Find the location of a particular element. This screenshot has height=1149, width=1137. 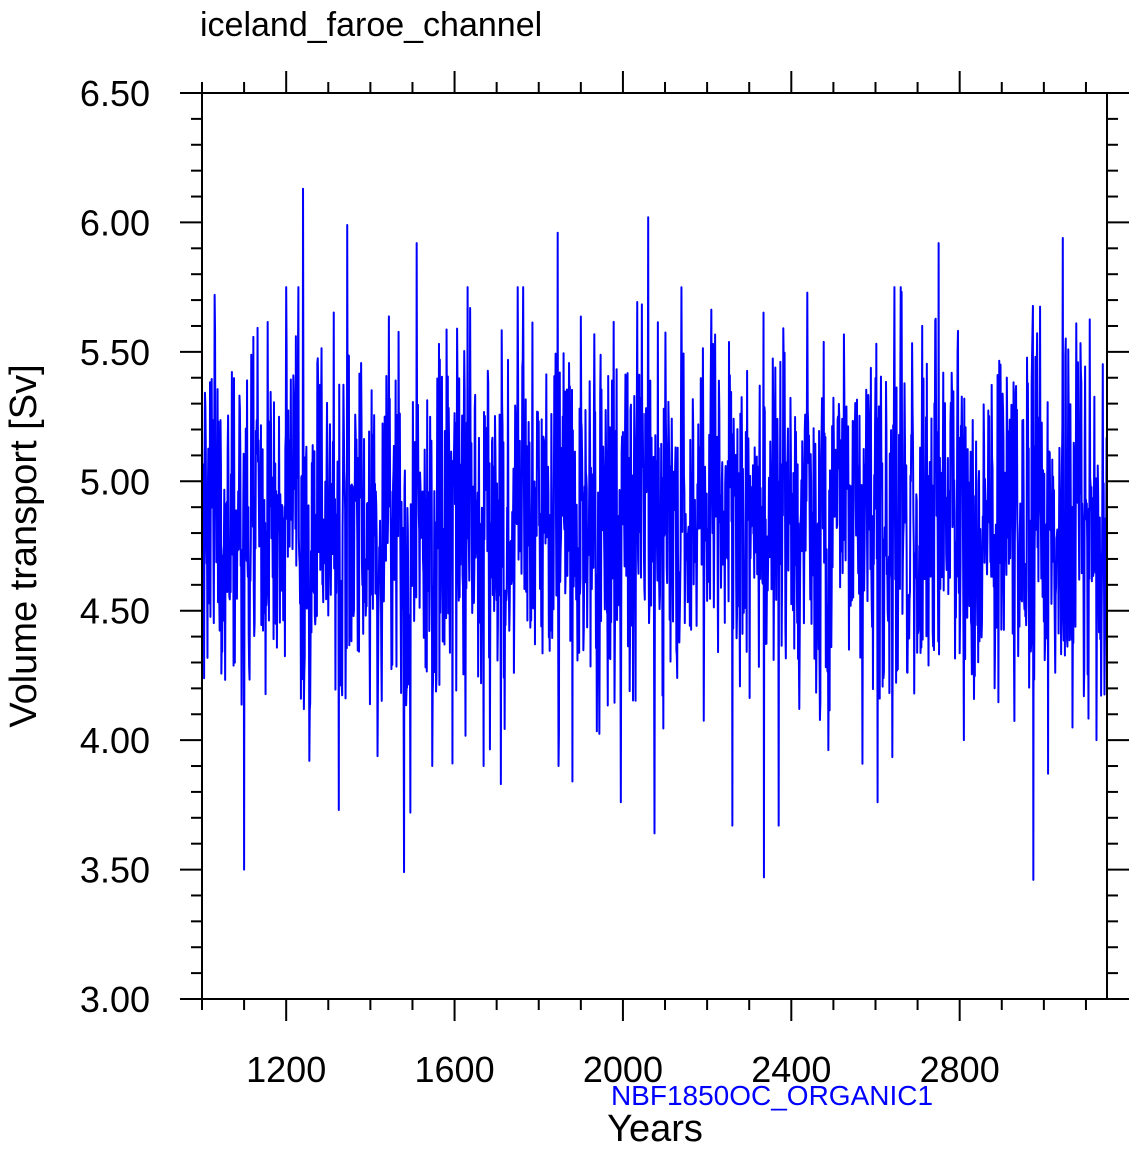

x-axis-label: Years is located at coordinates (655, 1128).